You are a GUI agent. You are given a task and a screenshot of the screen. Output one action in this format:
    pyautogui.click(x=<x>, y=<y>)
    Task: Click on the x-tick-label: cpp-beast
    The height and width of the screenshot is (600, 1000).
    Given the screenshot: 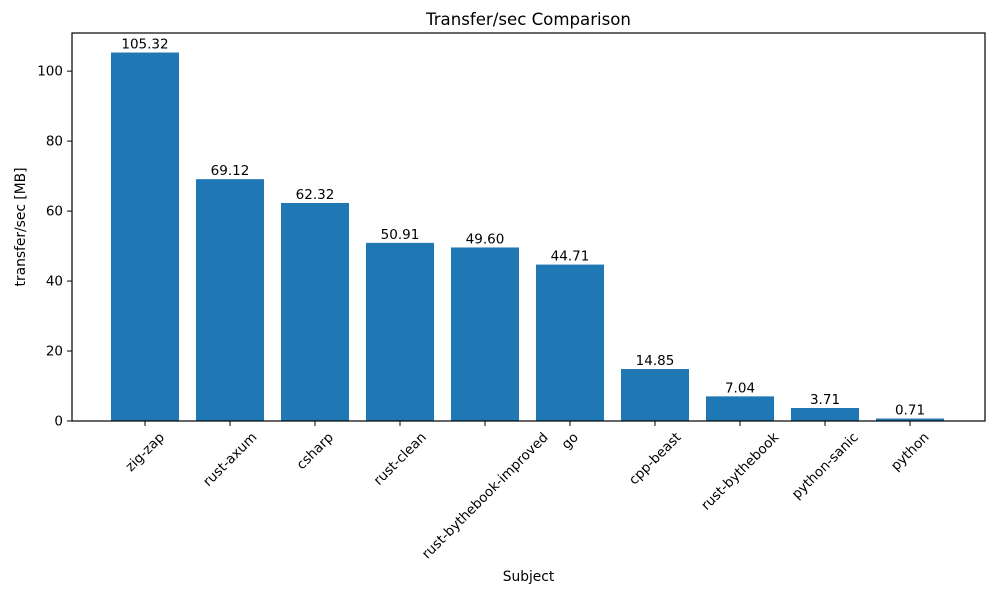 What is the action you would take?
    pyautogui.click(x=655, y=459)
    